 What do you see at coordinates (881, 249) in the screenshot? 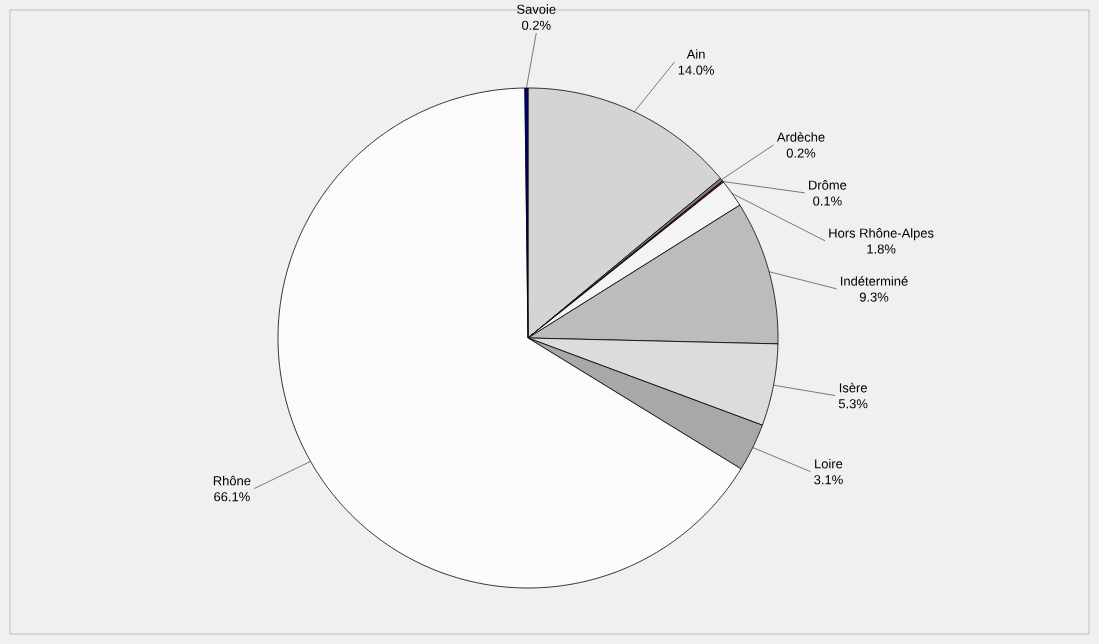
I see `data-label: 1.8%` at bounding box center [881, 249].